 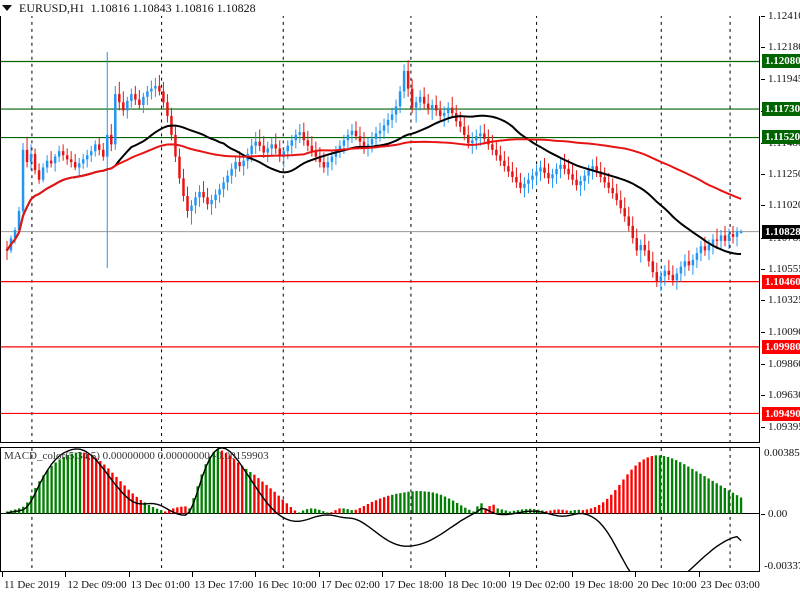 What do you see at coordinates (784, 427) in the screenshot?
I see `price-tick-label: 1.09395` at bounding box center [784, 427].